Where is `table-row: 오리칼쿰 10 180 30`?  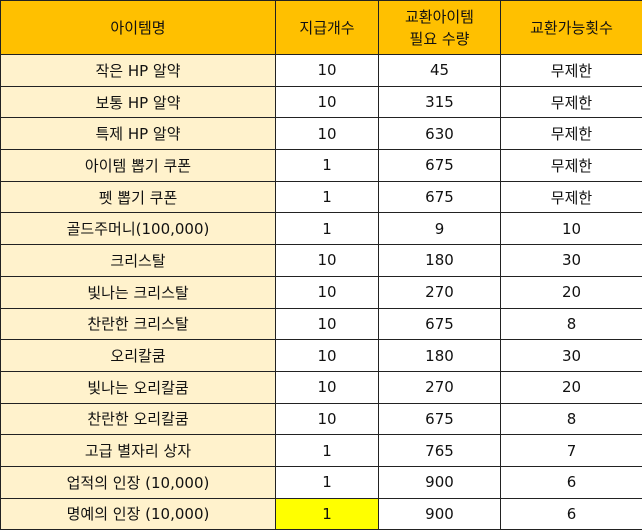 table-row: 오리칼쿰 10 180 30 is located at coordinates (321, 355).